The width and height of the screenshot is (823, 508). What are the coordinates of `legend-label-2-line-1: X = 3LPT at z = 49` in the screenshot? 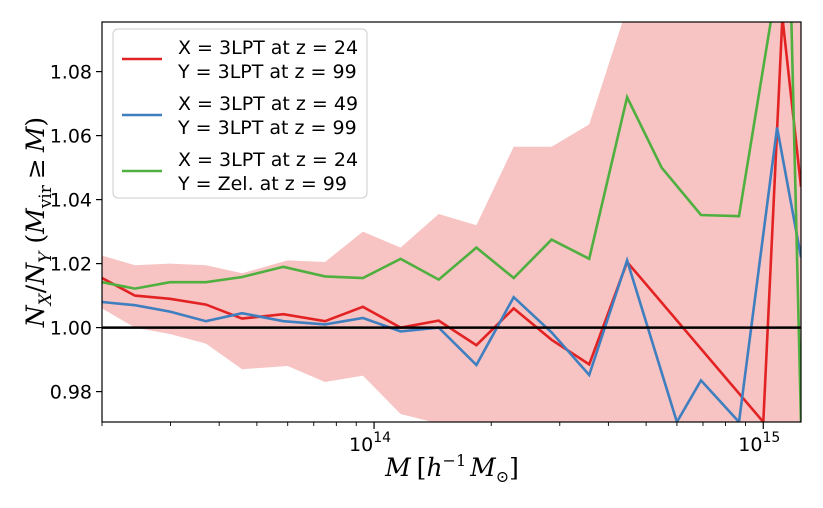 It's located at (268, 104).